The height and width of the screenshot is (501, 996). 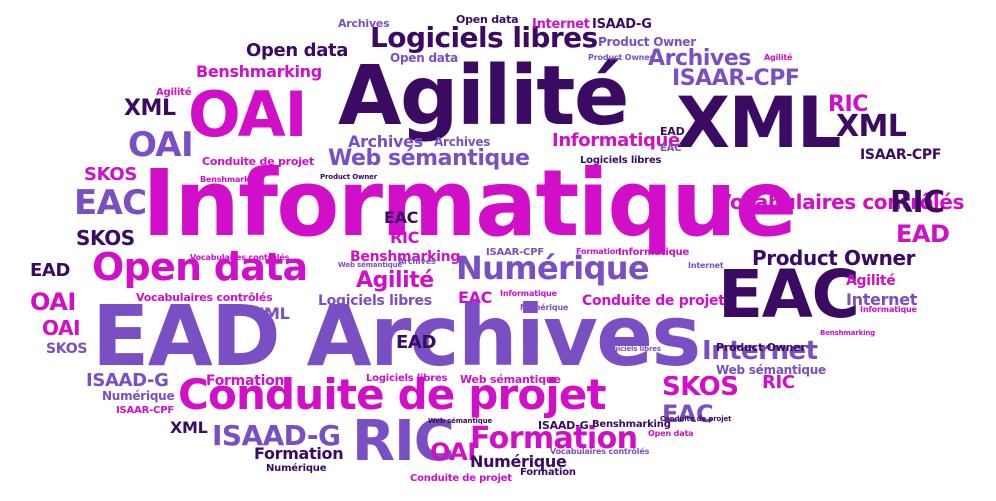 I want to click on word-xml-2: XML, so click(x=150, y=108).